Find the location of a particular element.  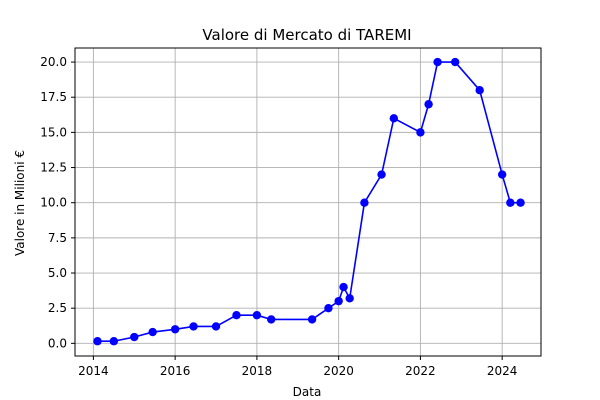

x-tick-label: 2016 is located at coordinates (175, 371).